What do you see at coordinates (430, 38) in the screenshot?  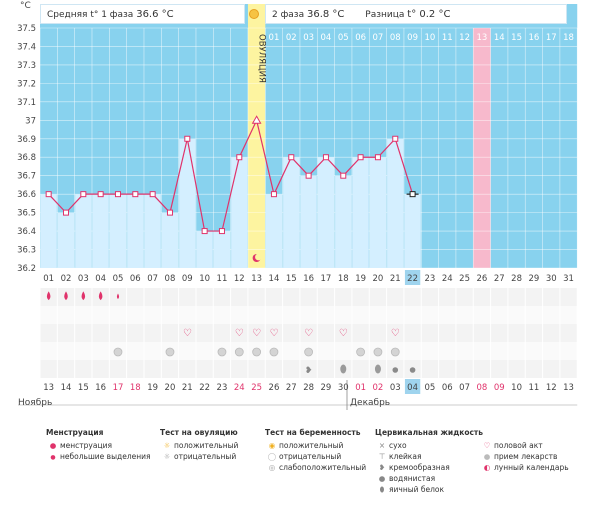 I see `phase2-day-label: 10` at bounding box center [430, 38].